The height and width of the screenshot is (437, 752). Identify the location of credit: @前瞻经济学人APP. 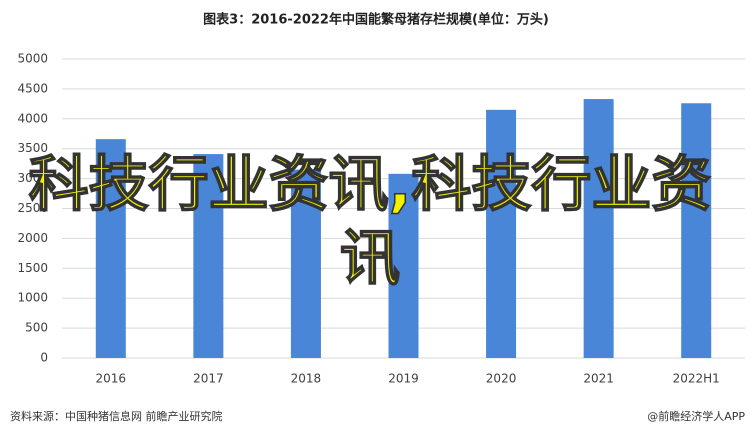
(696, 416).